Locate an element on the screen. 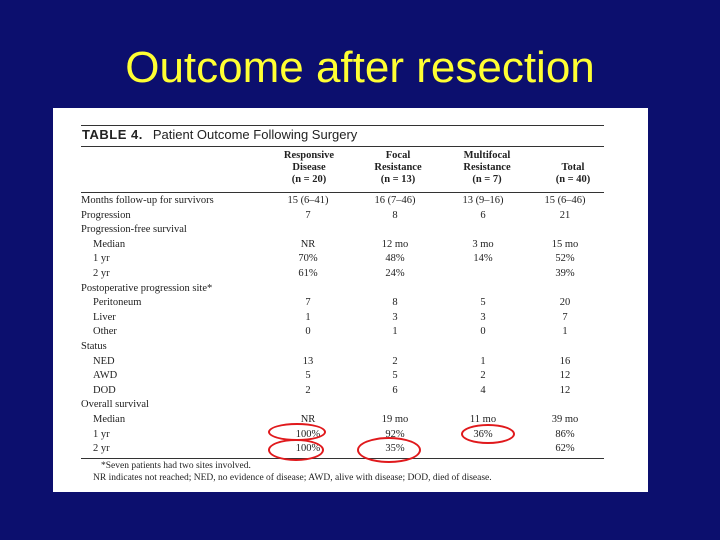 The width and height of the screenshot is (720, 540). table-row: DOD 2 6 4 12 is located at coordinates (342, 391).